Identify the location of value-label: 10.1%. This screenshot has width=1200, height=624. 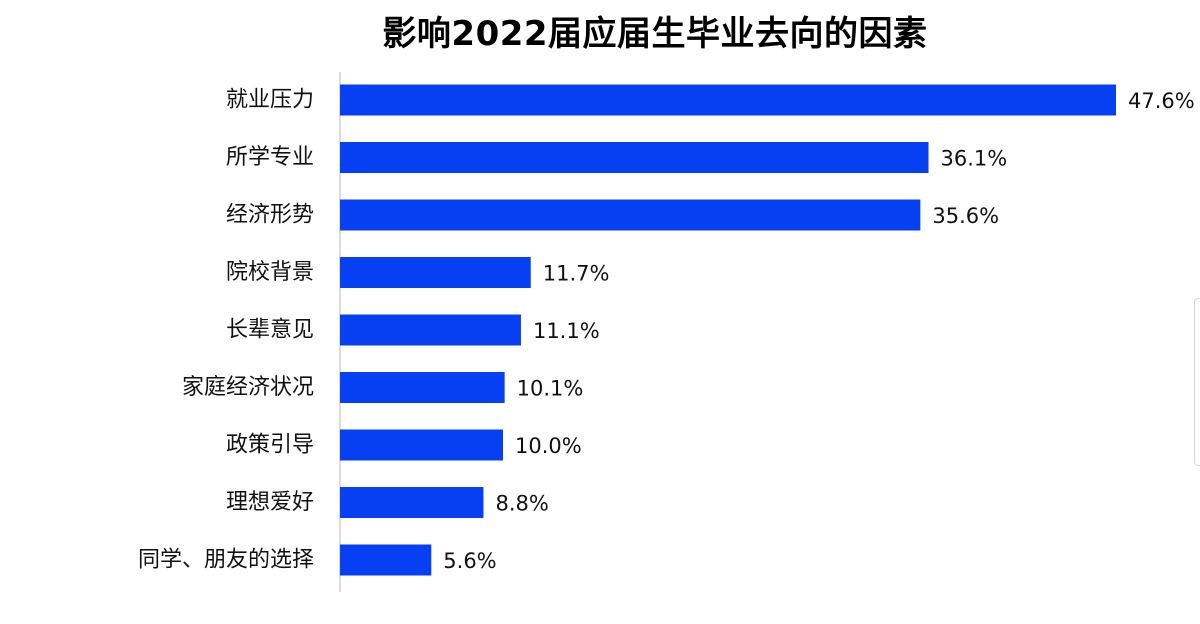
(550, 389).